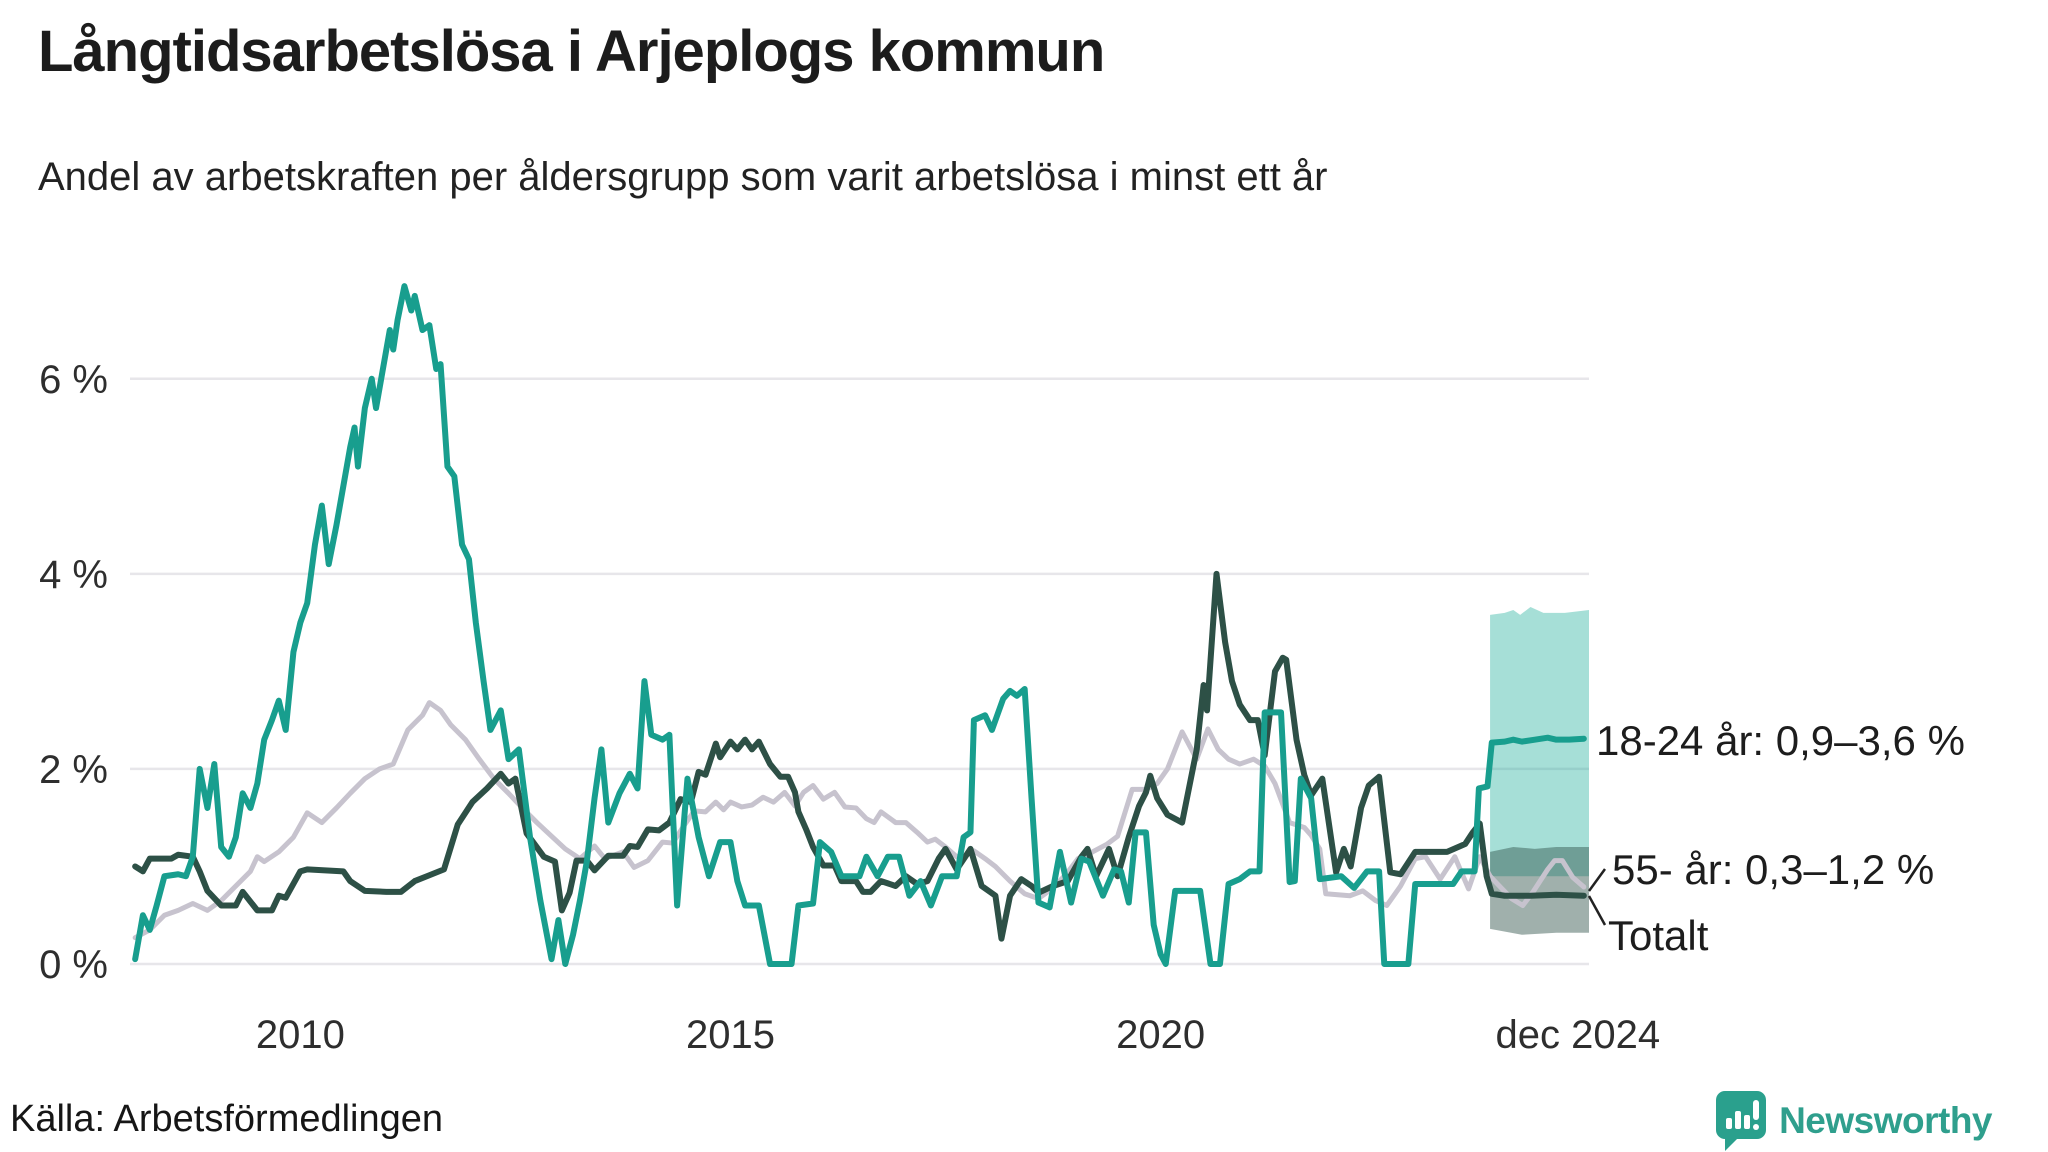 The image size is (2048, 1152). I want to click on x-tick-label: 2015, so click(730, 1035).